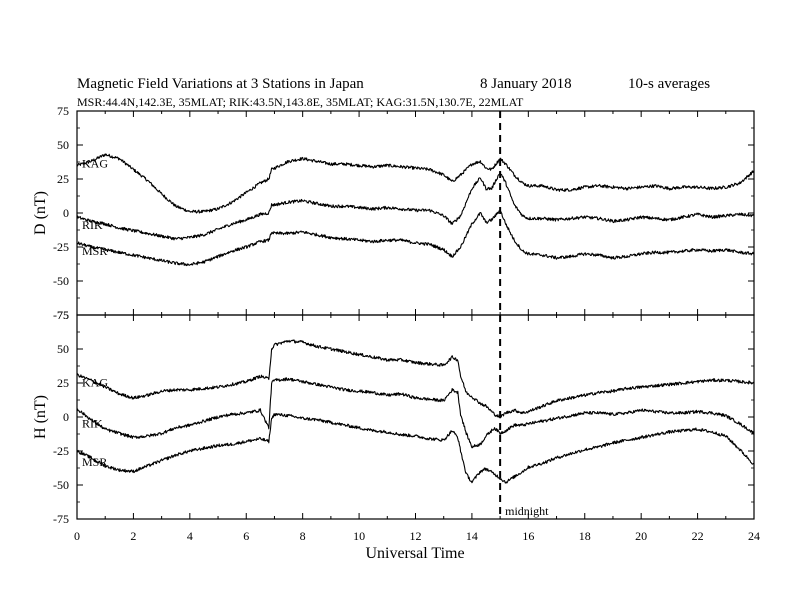  Describe the element at coordinates (303, 536) in the screenshot. I see `x-tick-label: 8` at that location.